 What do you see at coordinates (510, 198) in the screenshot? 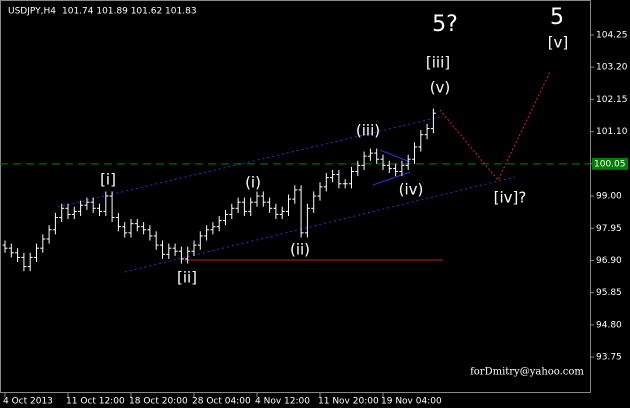
I see `wave-label: [iv]?` at bounding box center [510, 198].